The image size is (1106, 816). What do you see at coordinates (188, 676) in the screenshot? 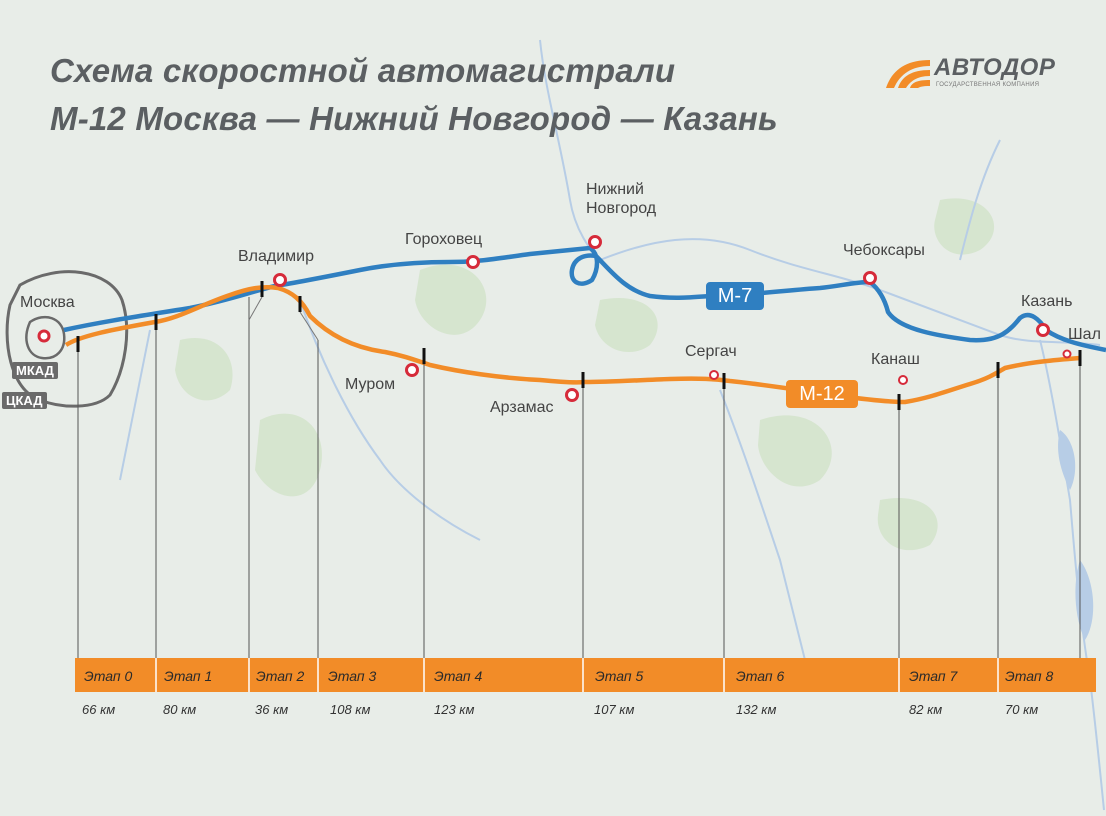
I see `stage-label-1: Этап 1` at bounding box center [188, 676].